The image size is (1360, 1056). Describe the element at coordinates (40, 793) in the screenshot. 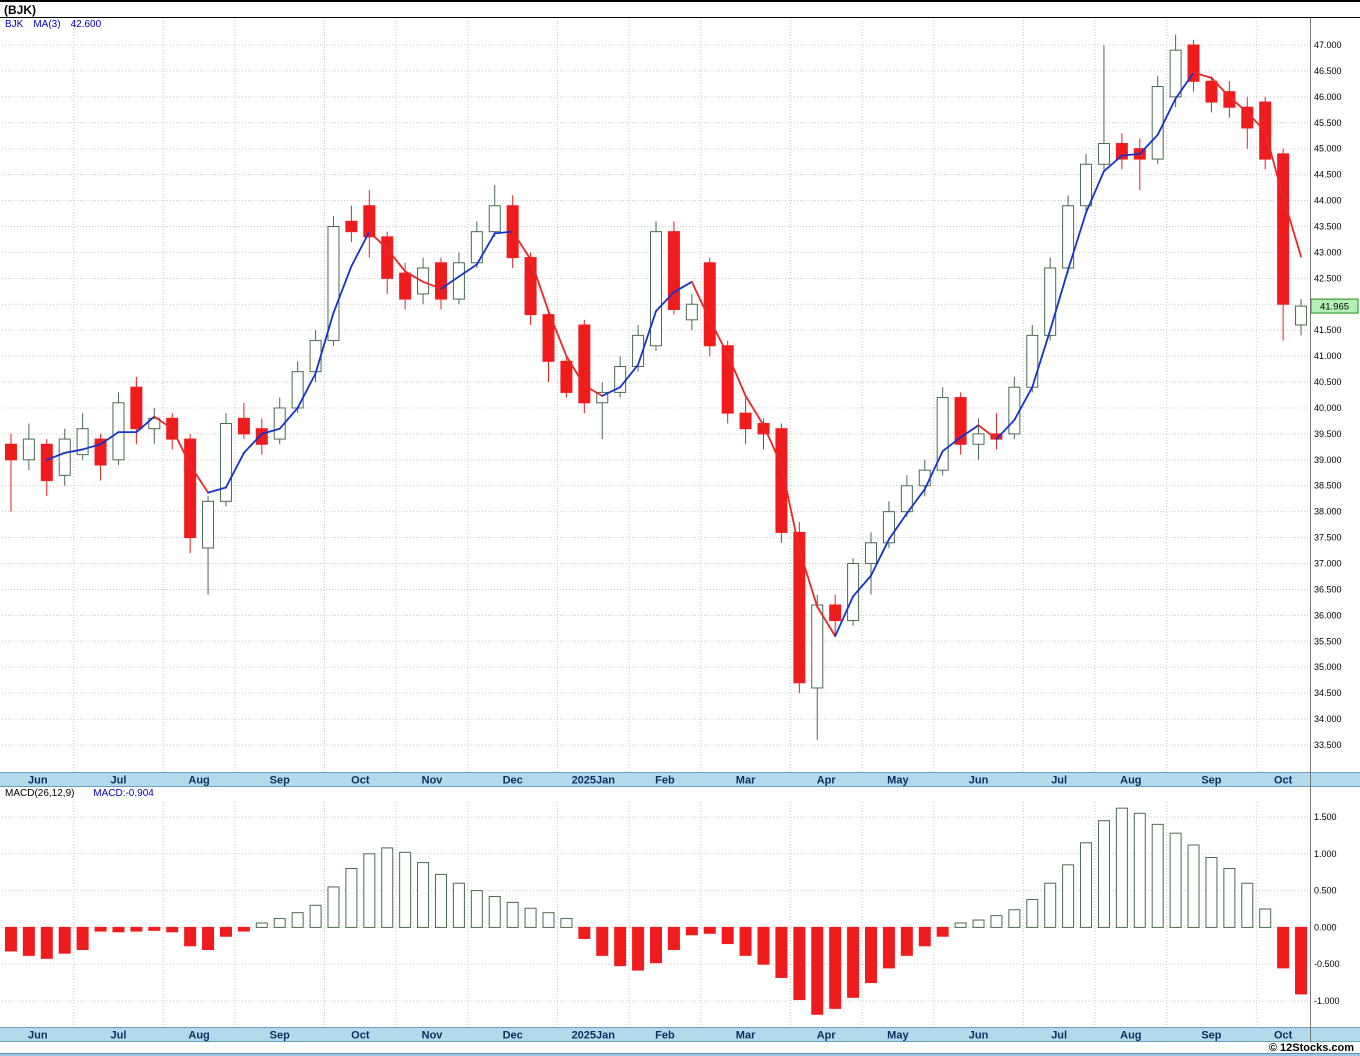

I see `macd-title: MACD(26,12,9)` at that location.